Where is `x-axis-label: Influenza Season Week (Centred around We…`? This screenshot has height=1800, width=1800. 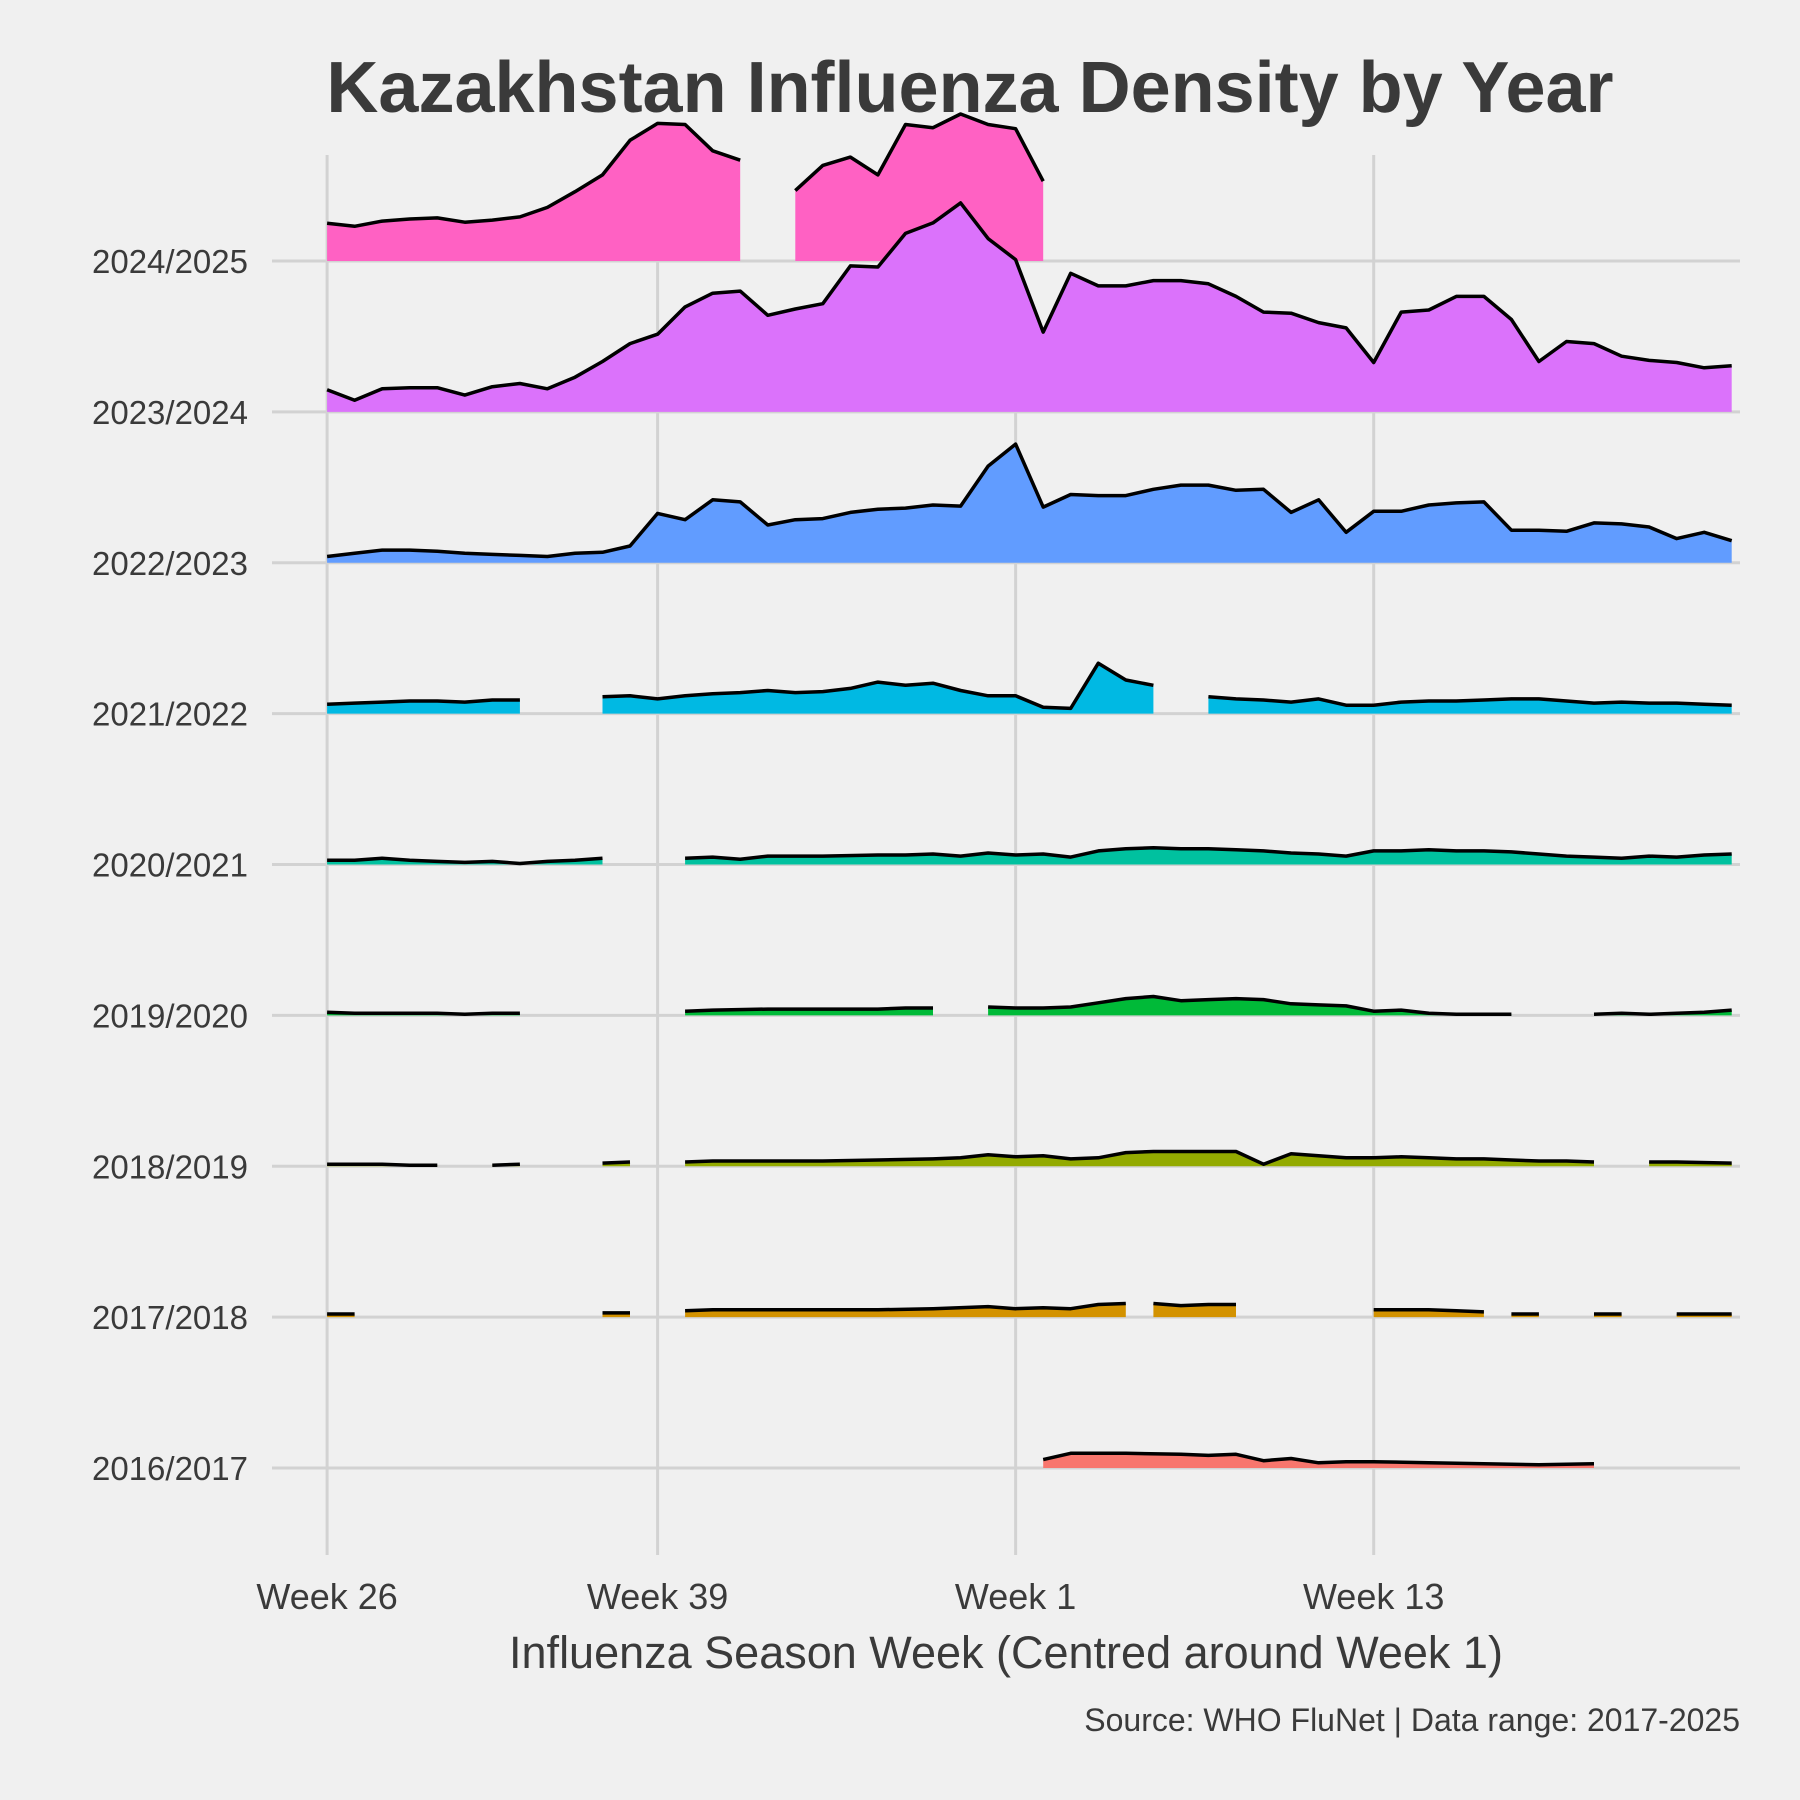 x-axis-label: Influenza Season Week (Centred around We… is located at coordinates (1006, 1652).